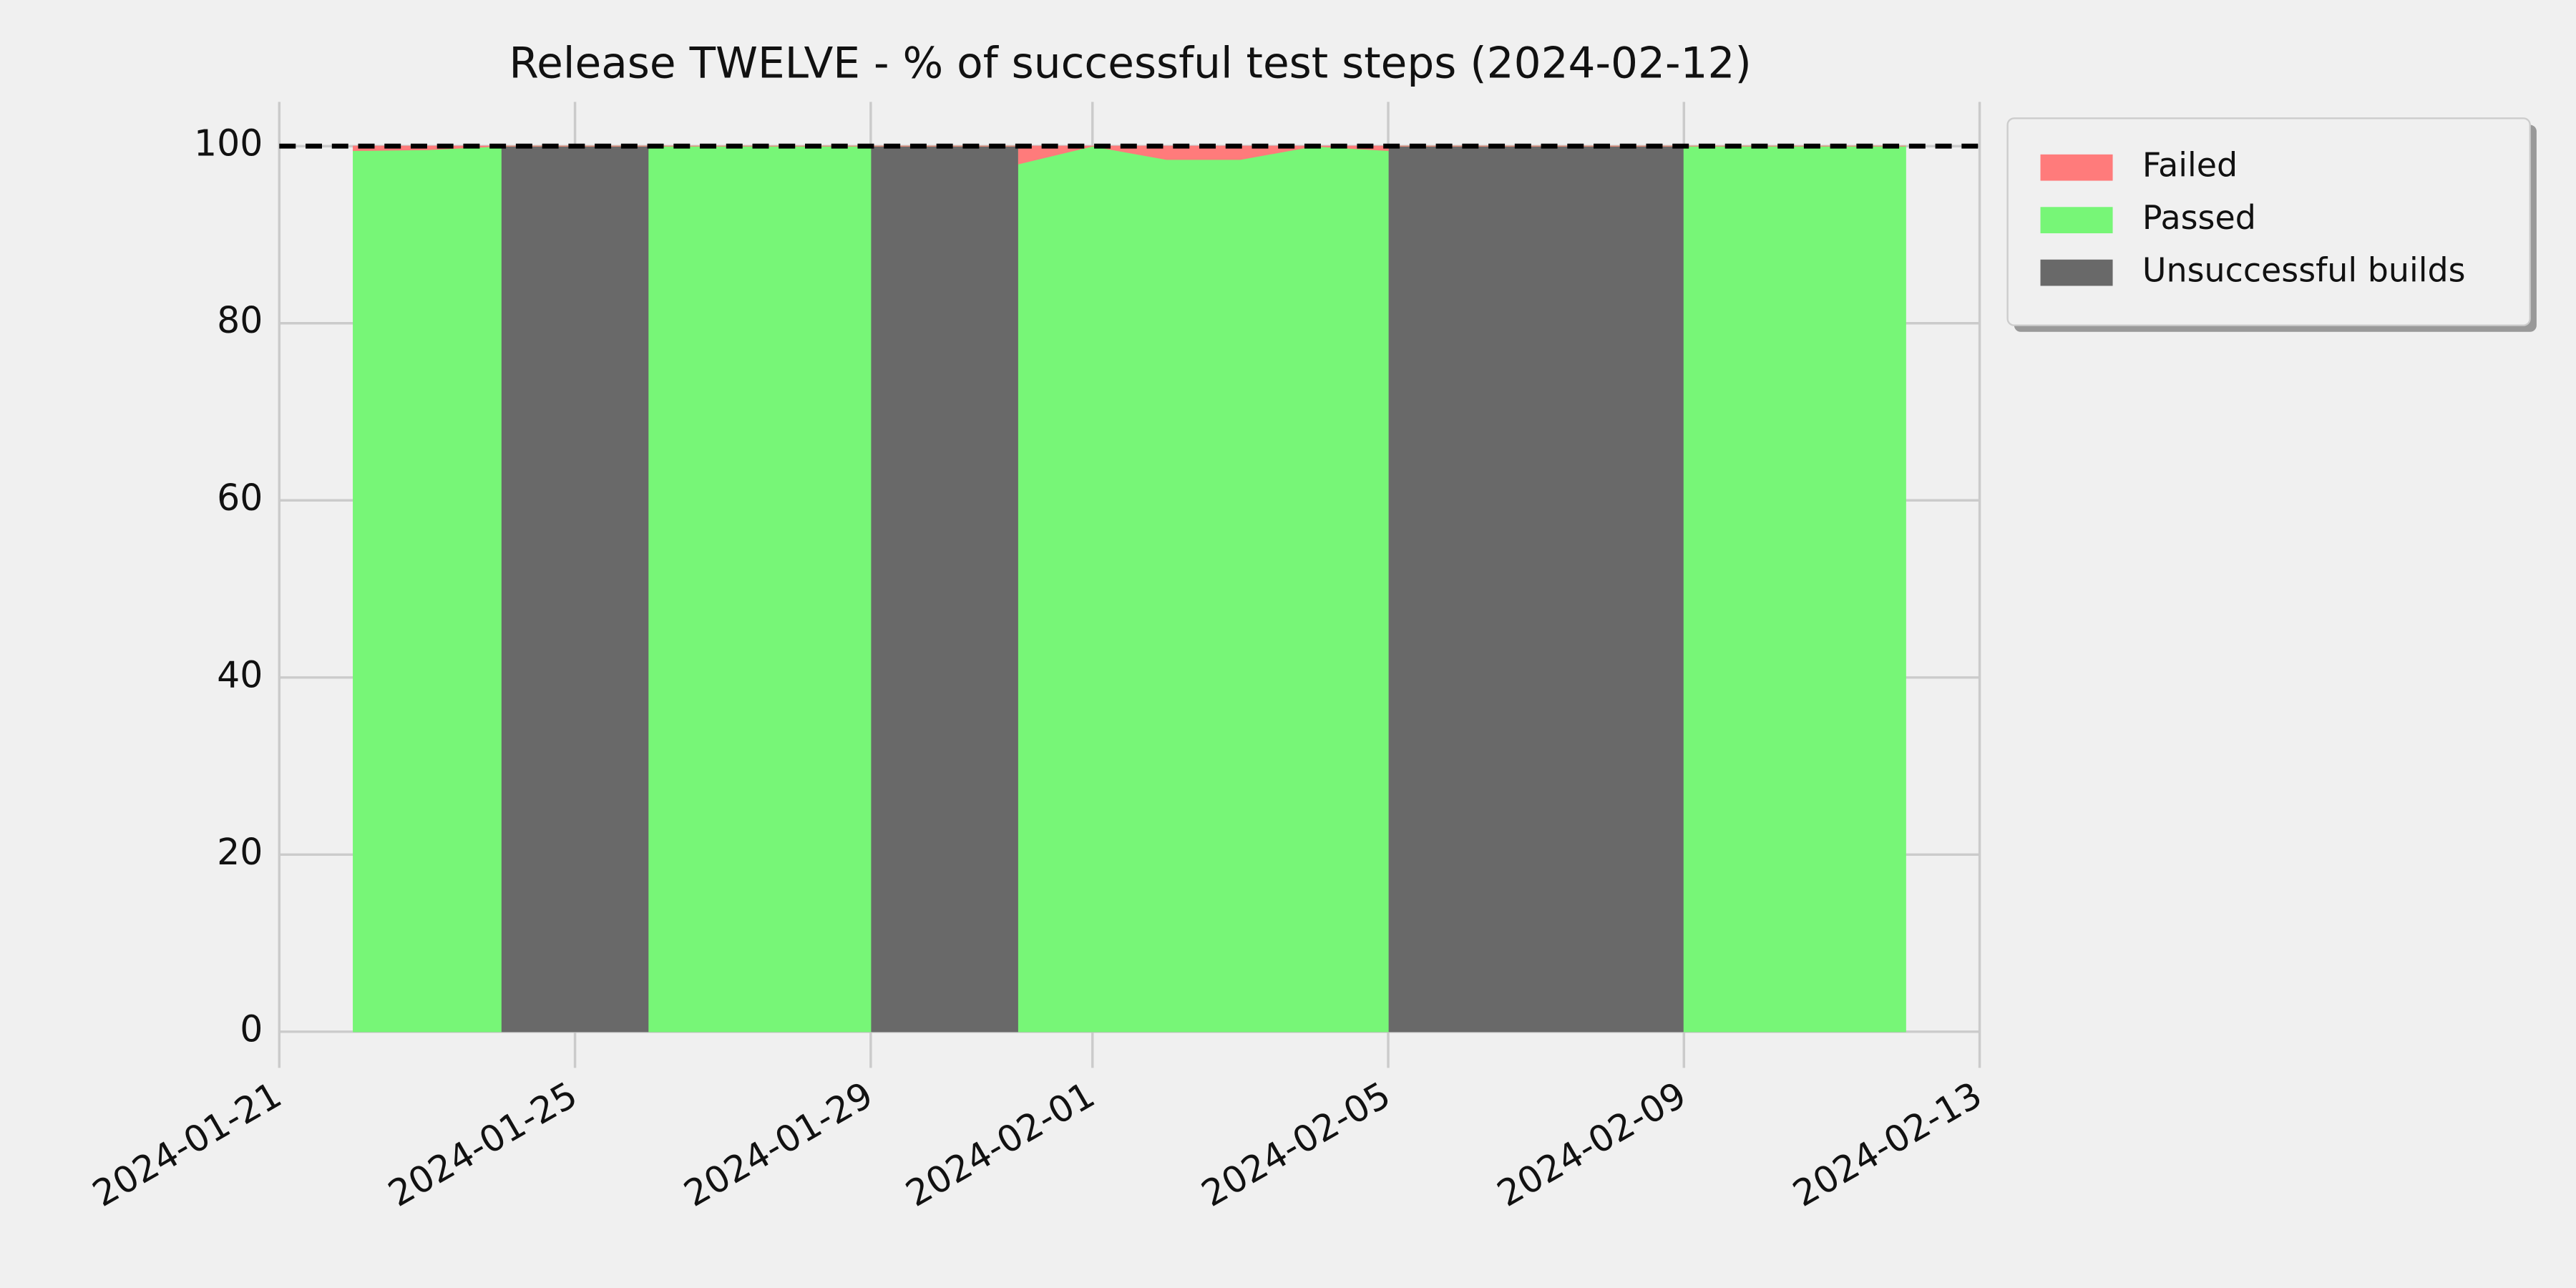  I want to click on y-tick-label: 0, so click(251, 1029).